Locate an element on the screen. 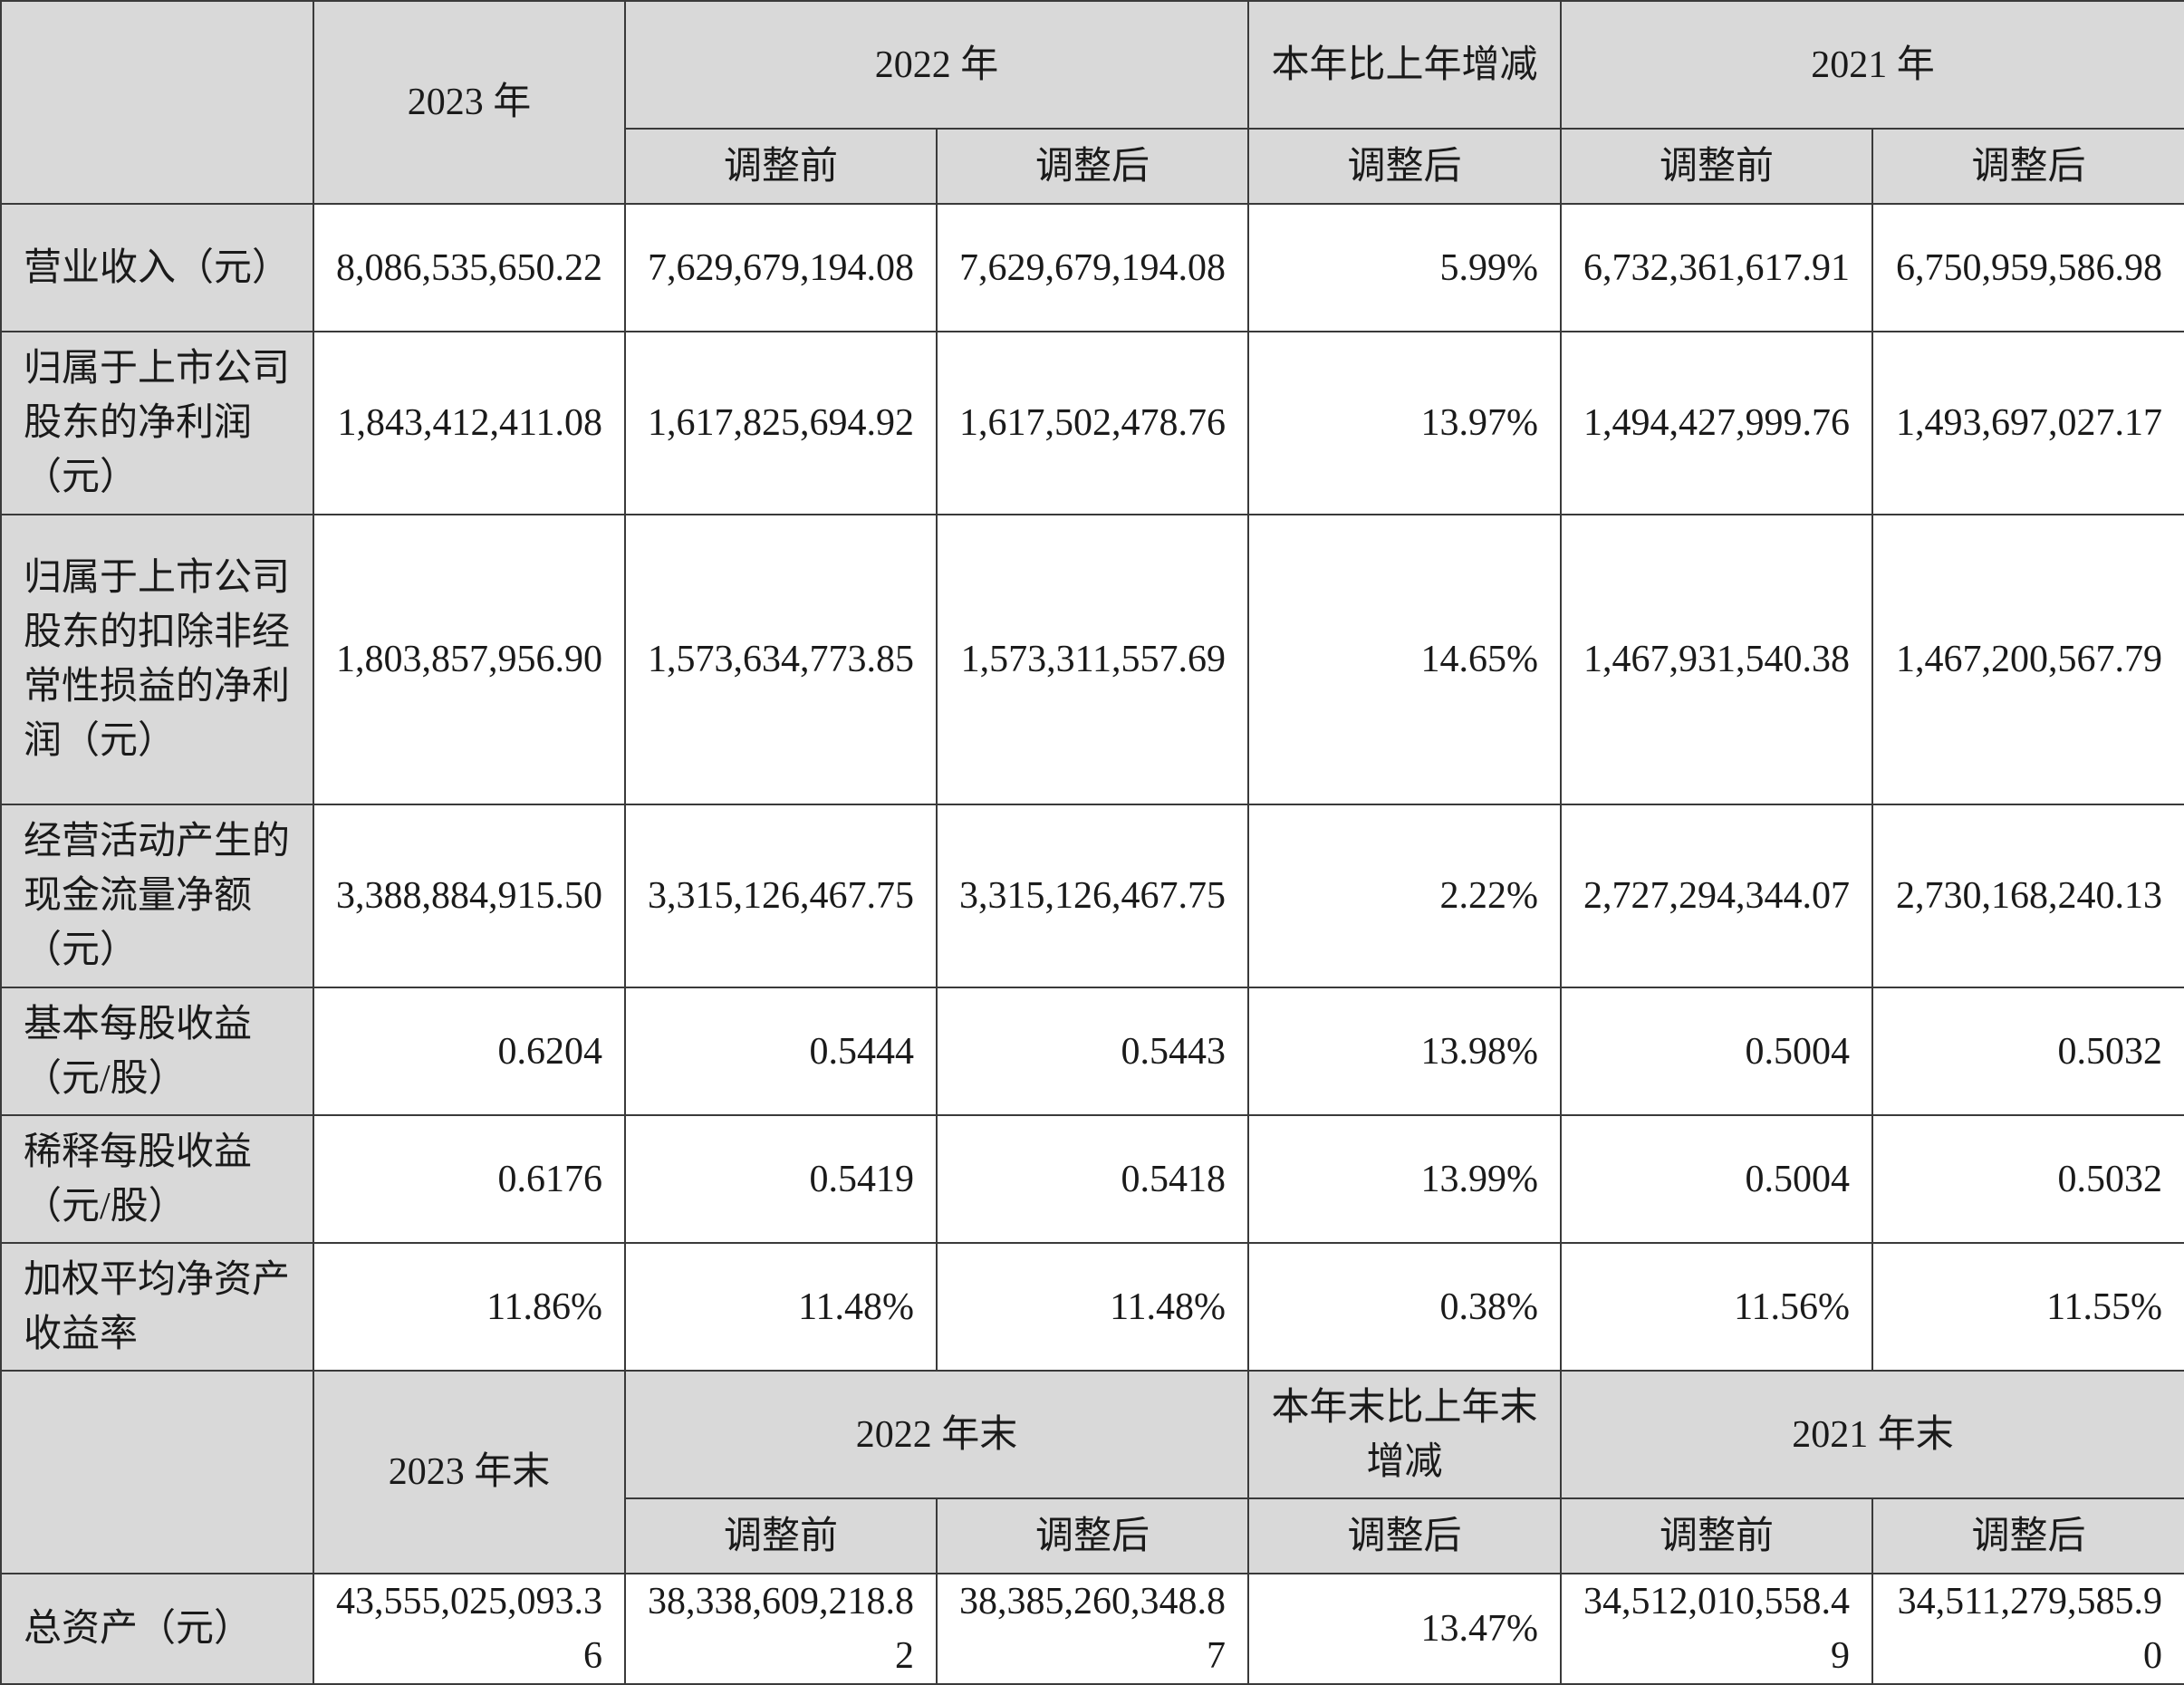 The image size is (2184, 1685). value-2021-after: 1,467,200,567.79 is located at coordinates (2027, 659).